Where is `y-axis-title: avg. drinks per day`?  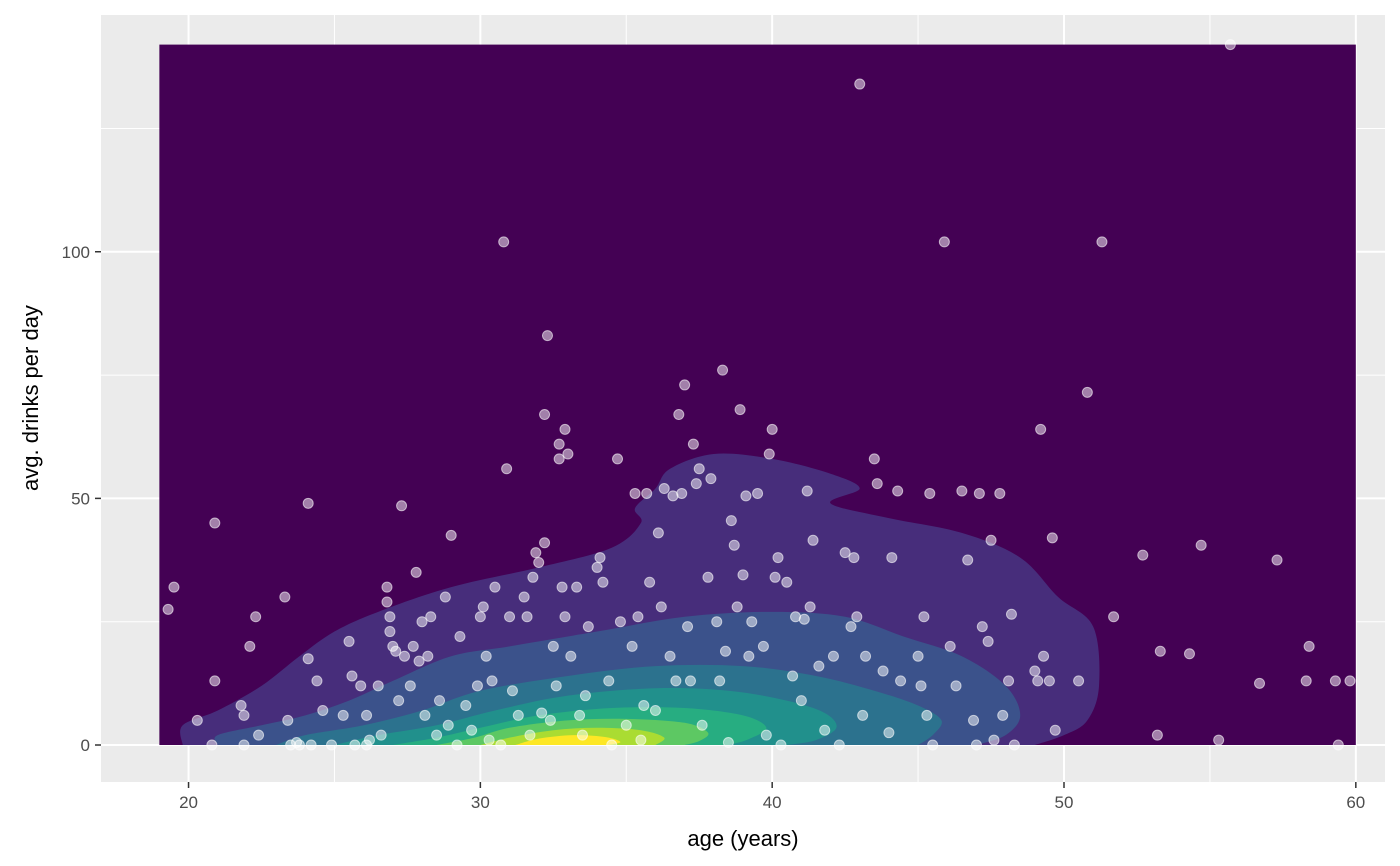
y-axis-title: avg. drinks per day is located at coordinates (30, 398).